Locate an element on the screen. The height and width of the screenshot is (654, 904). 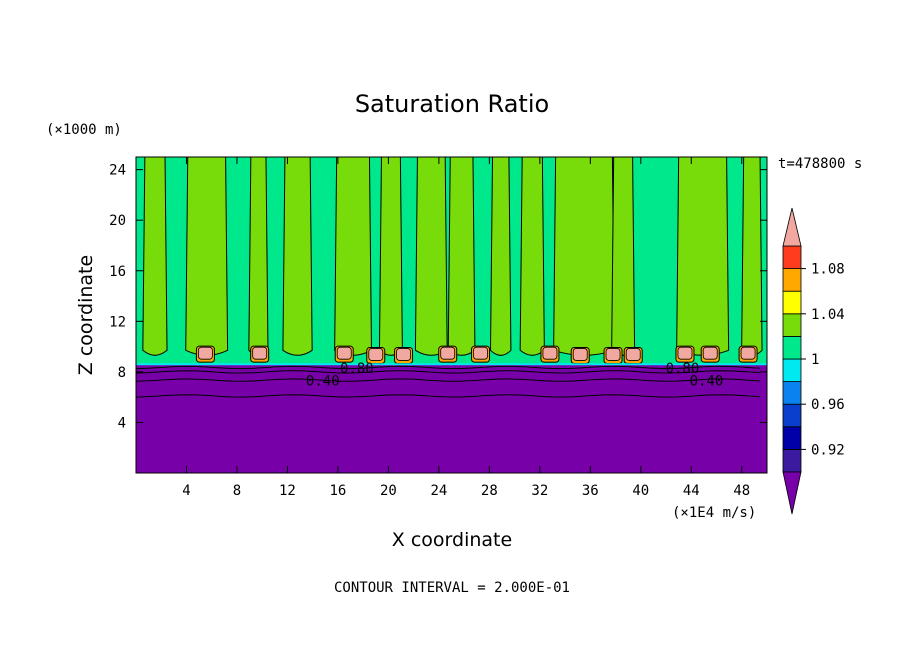
time-label: t=478800 s is located at coordinates (820, 164).